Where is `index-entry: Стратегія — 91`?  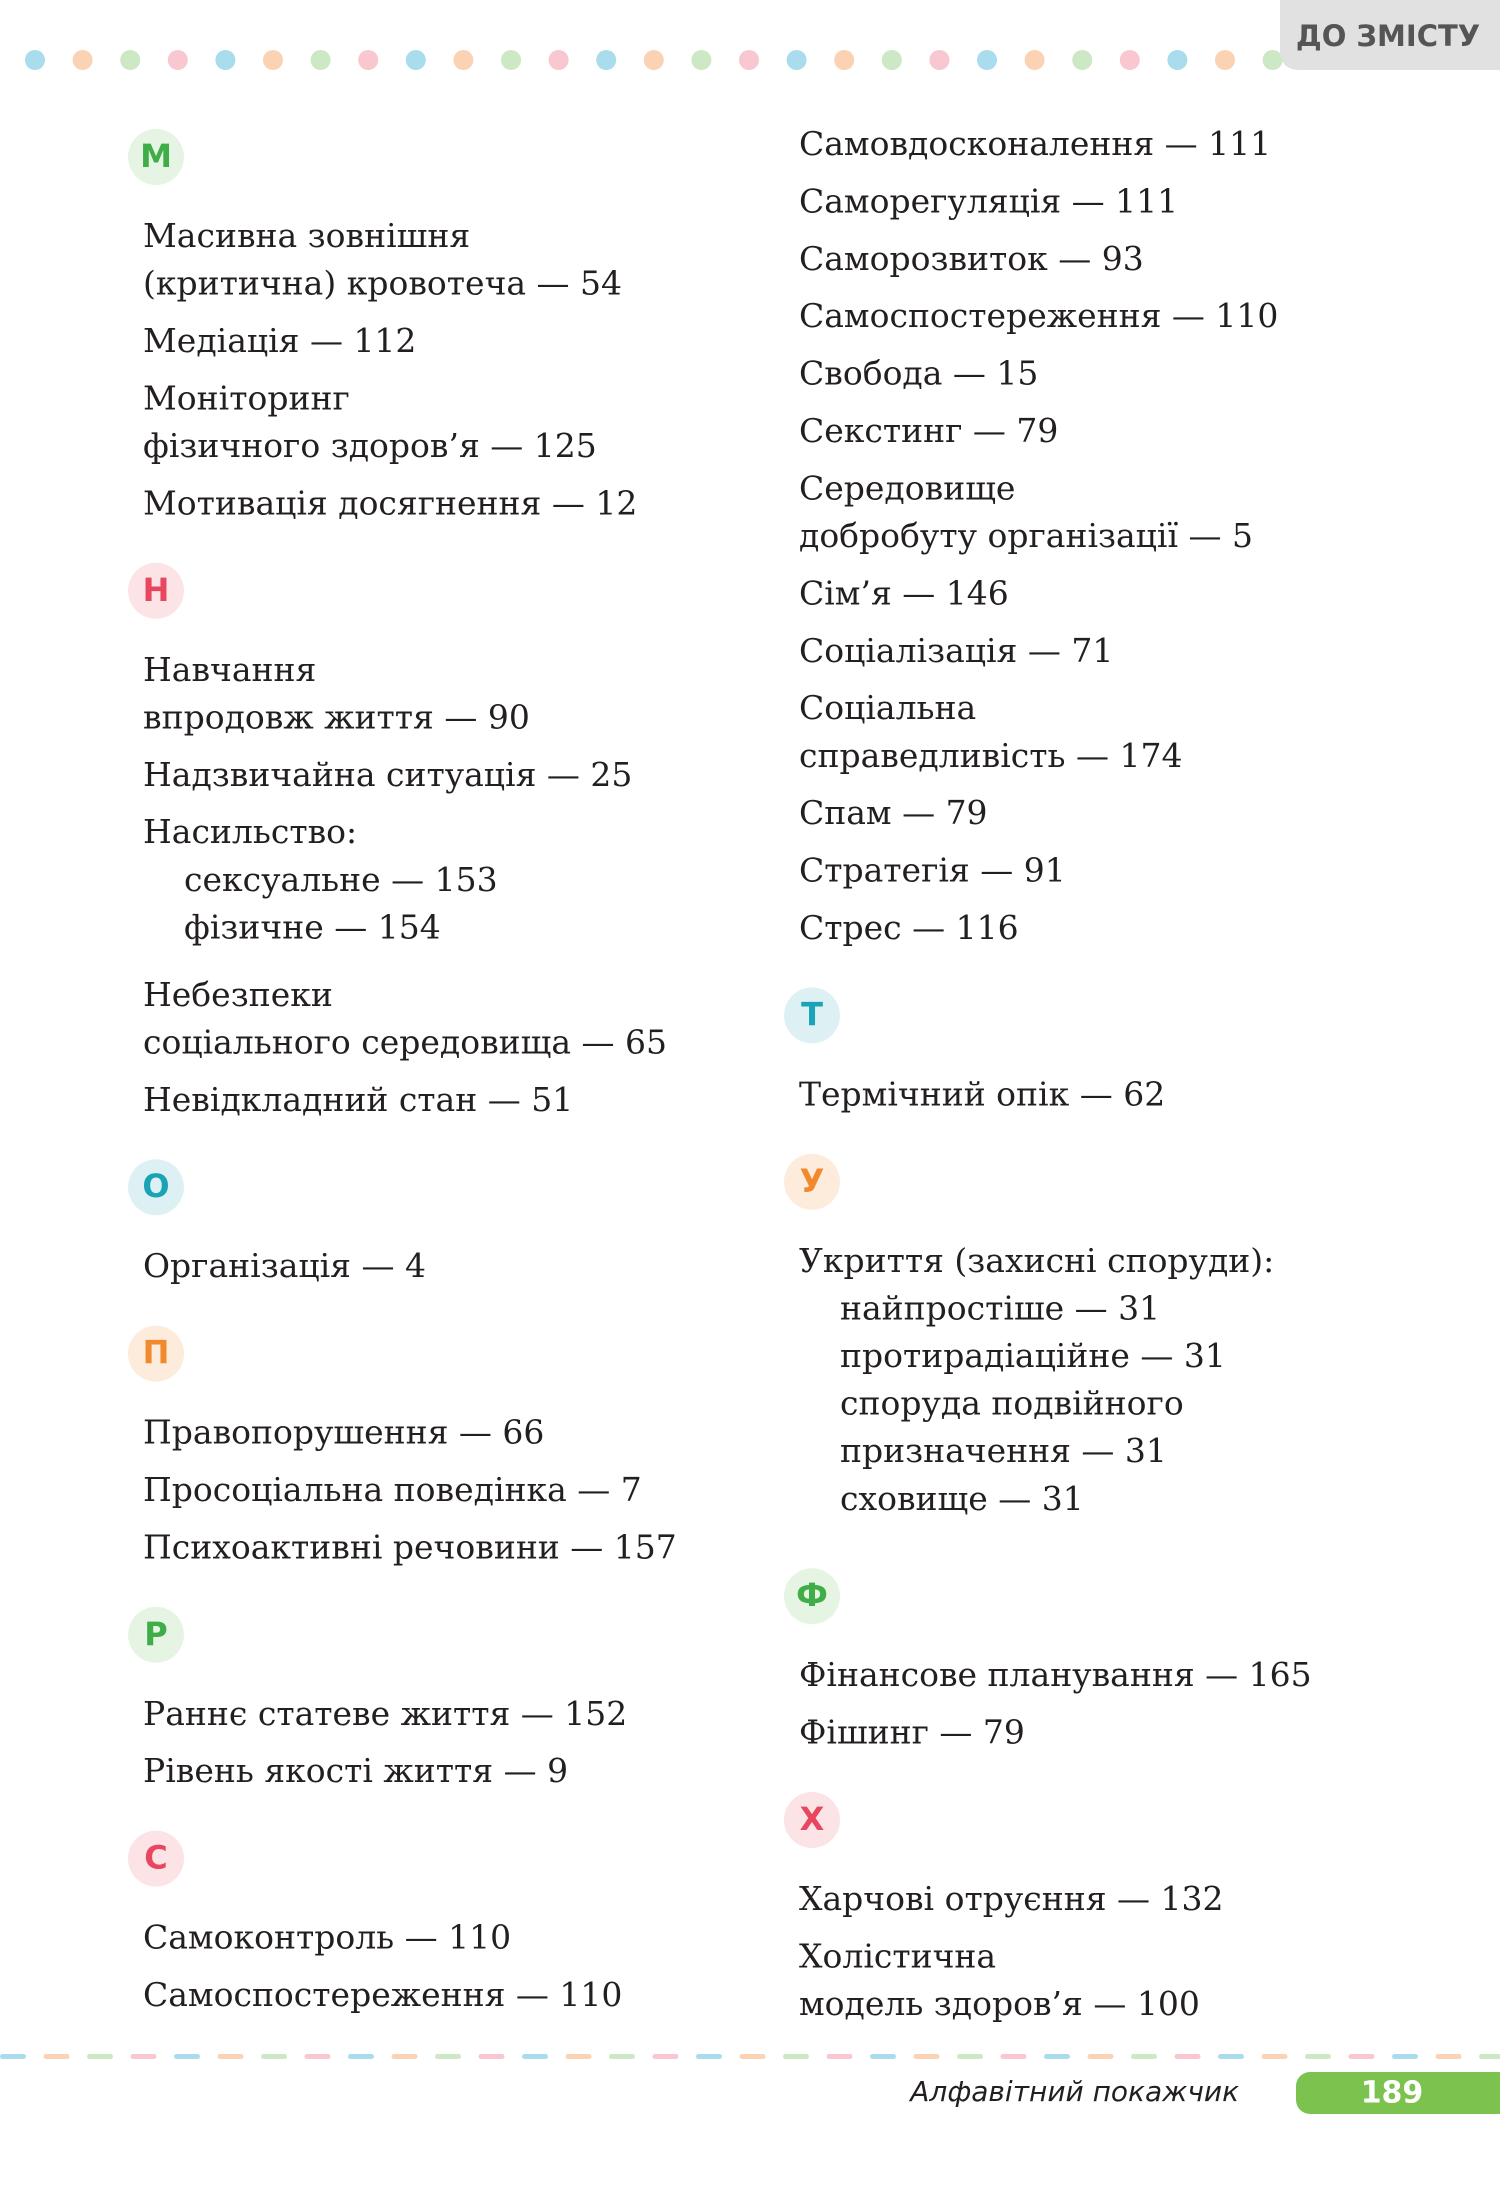
index-entry: Стратегія — 91 is located at coordinates (932, 870).